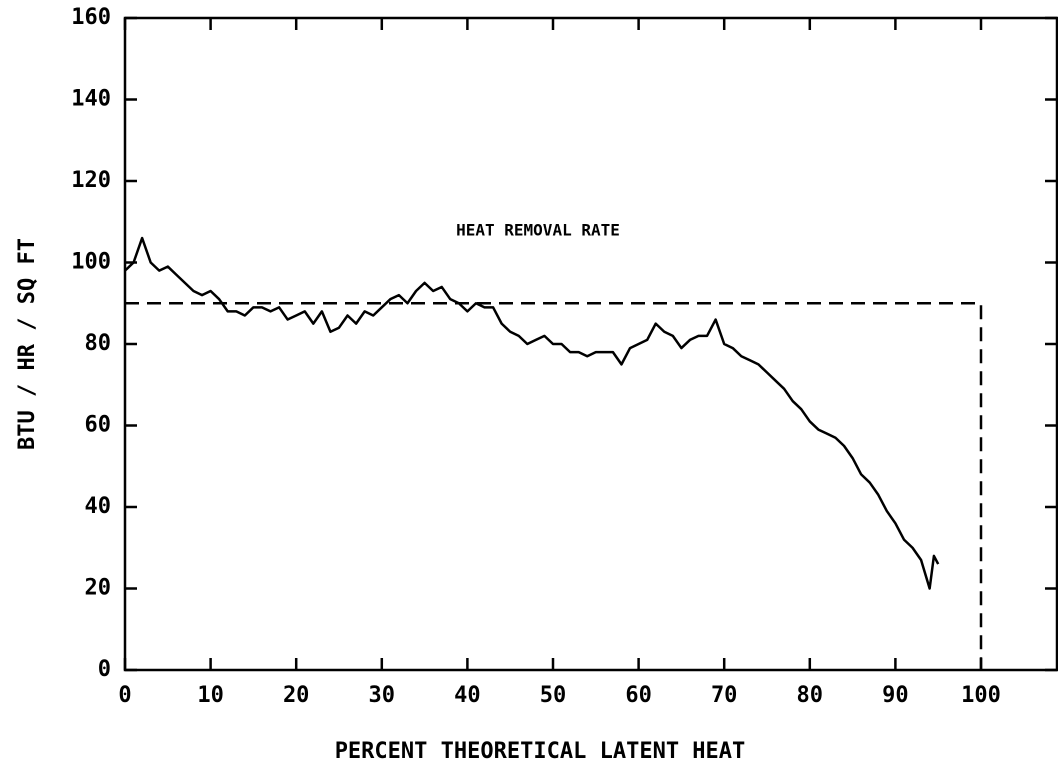  Describe the element at coordinates (981, 695) in the screenshot. I see `x-tick-label: 100` at that location.